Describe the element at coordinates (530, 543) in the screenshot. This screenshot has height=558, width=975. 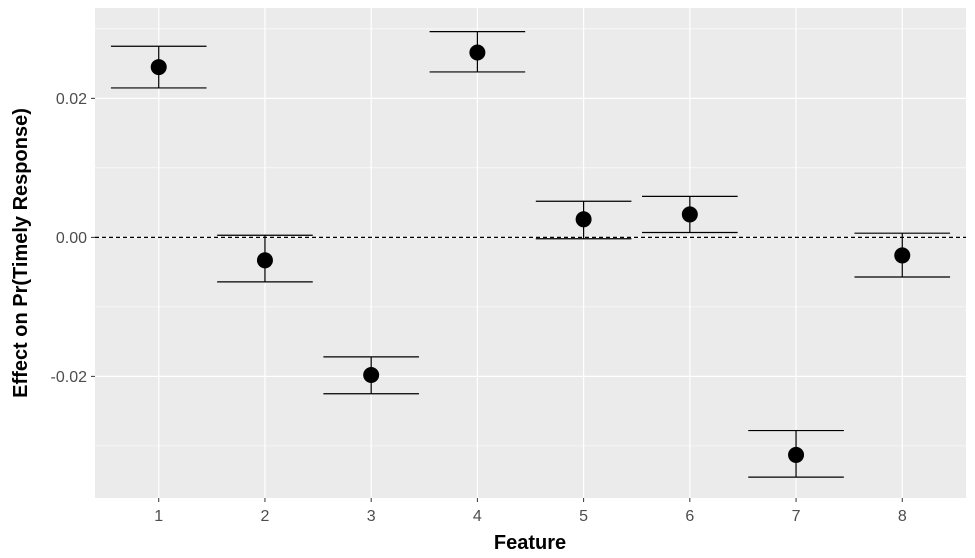
I see `x-axis-title: Feature` at that location.